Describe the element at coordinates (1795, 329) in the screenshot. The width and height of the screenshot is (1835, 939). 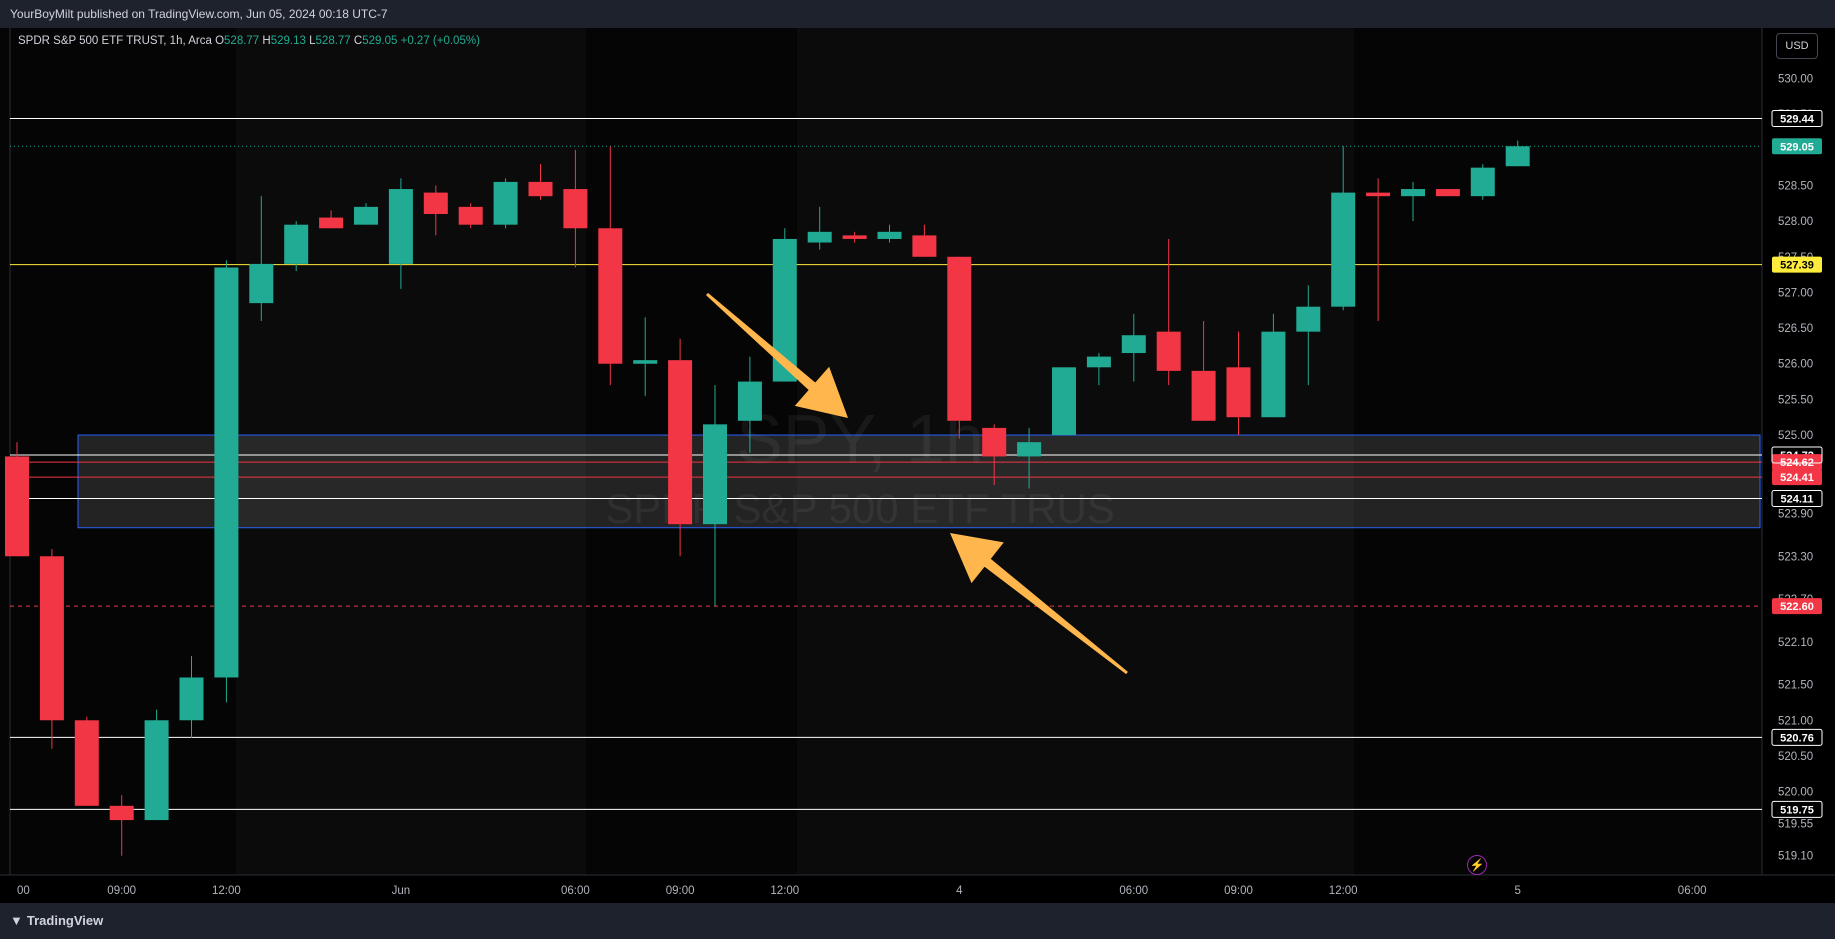
I see `y-tick-label: 526.50` at that location.